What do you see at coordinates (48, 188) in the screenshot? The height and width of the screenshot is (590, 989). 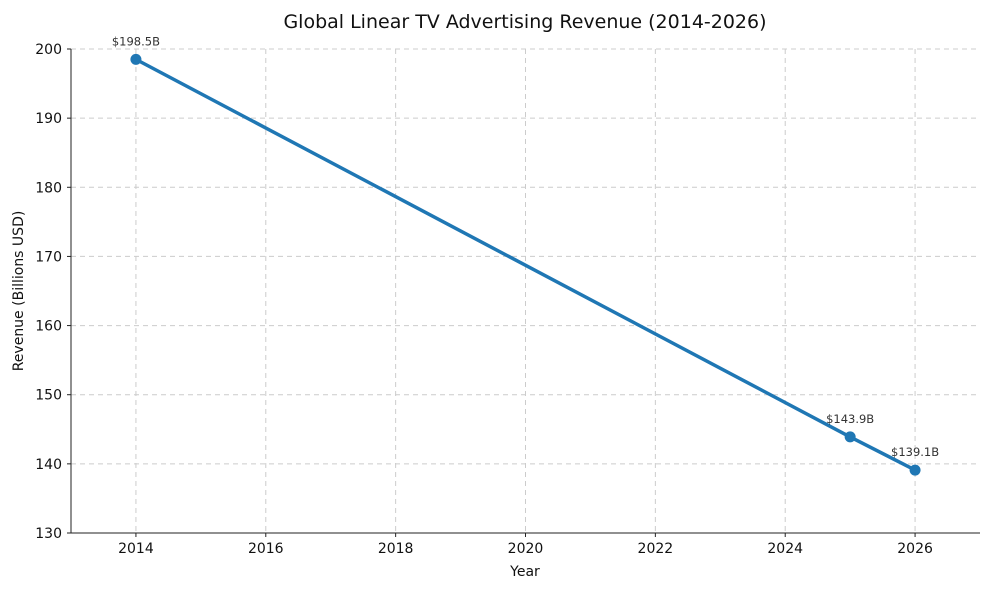 I see `y-tick-label: 180` at bounding box center [48, 188].